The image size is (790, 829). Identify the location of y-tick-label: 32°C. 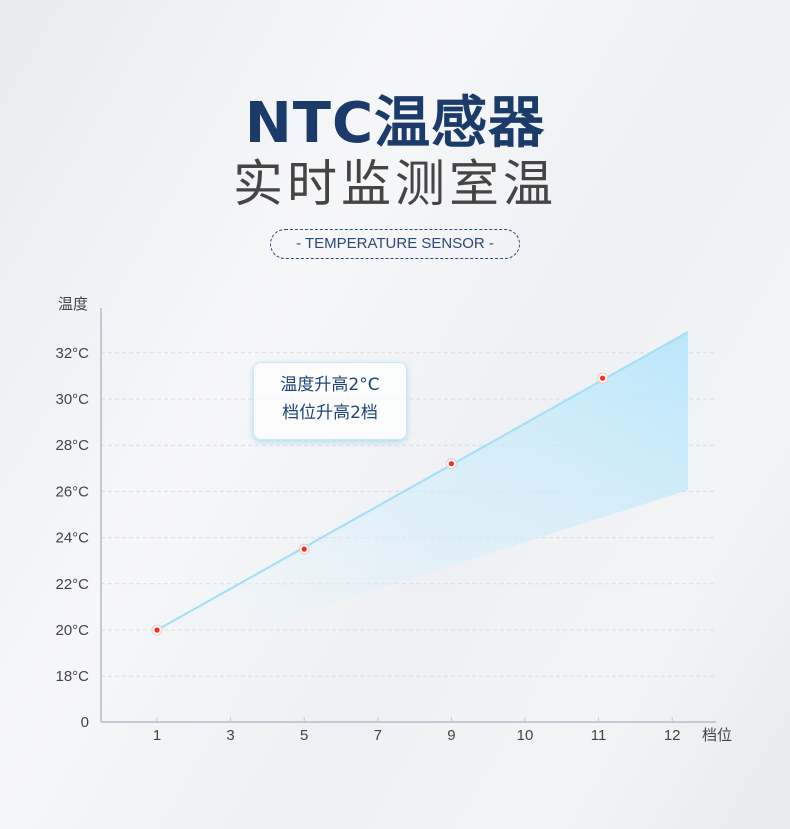
(72, 353).